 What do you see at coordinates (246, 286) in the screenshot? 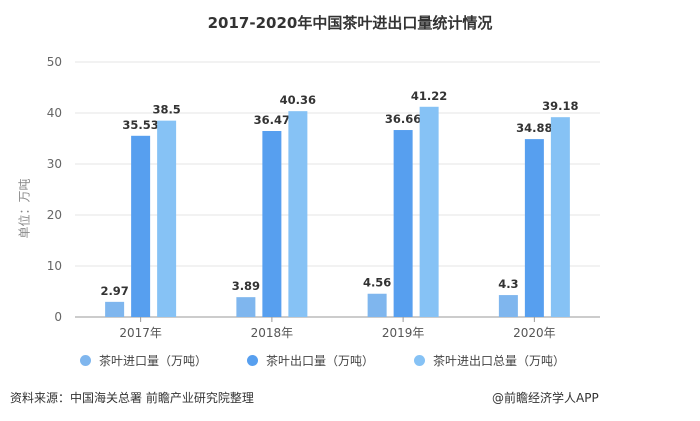
I see `data-label: 3.89` at bounding box center [246, 286].